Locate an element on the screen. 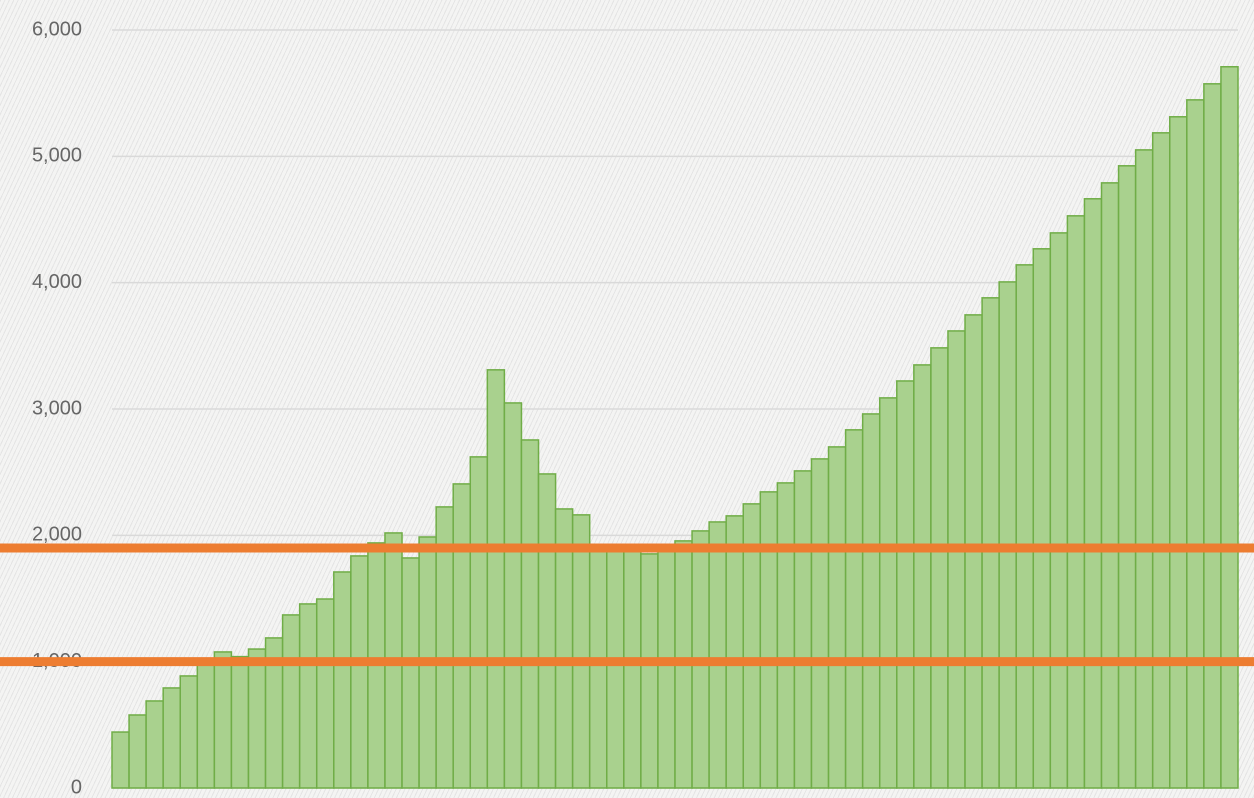  y-tick-label: 5,000 is located at coordinates (57, 156).